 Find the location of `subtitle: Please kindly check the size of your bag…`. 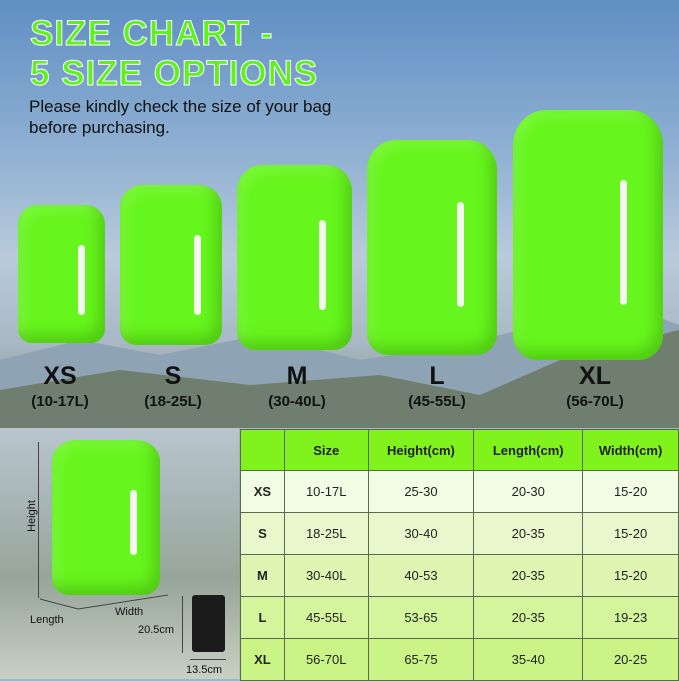

subtitle: Please kindly check the size of your bag… is located at coordinates (180, 117).